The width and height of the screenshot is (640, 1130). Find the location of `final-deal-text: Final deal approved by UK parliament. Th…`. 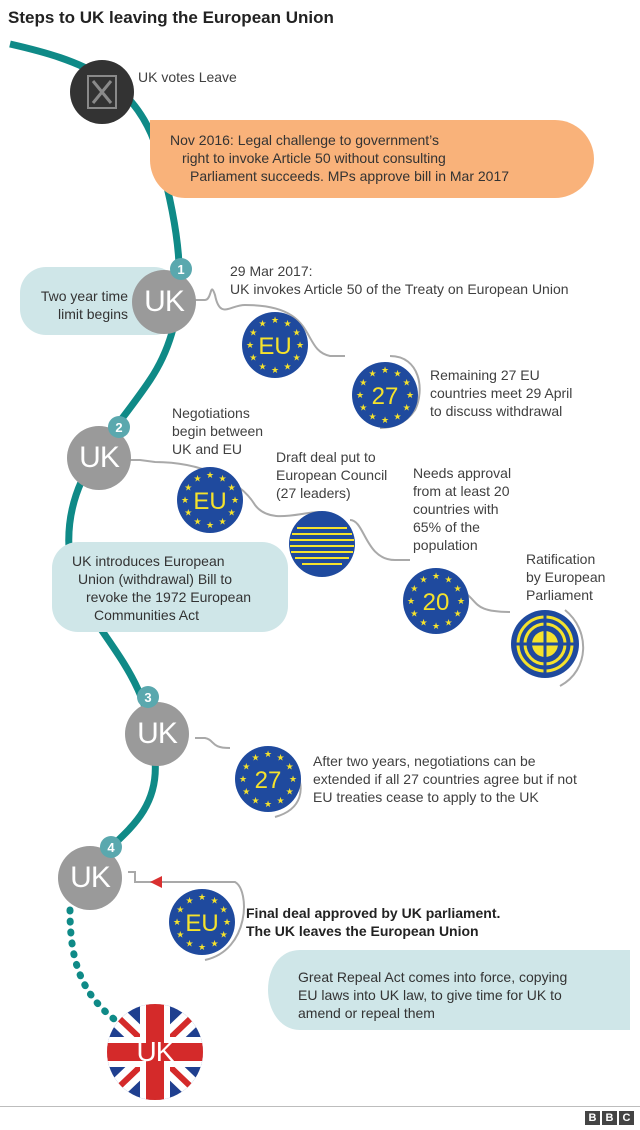

final-deal-text: Final deal approved by UK parliament. Th… is located at coordinates (373, 922).